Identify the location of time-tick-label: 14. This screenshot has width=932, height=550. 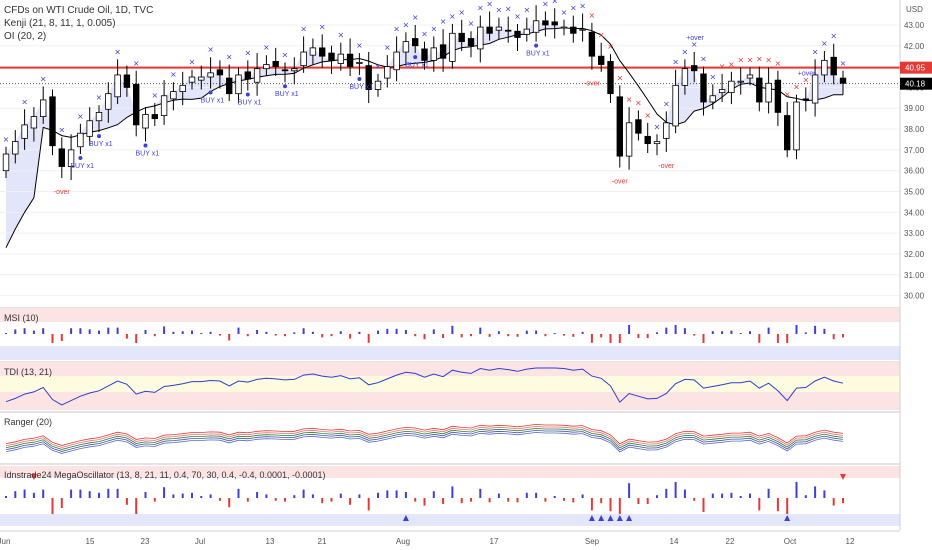
(674, 541).